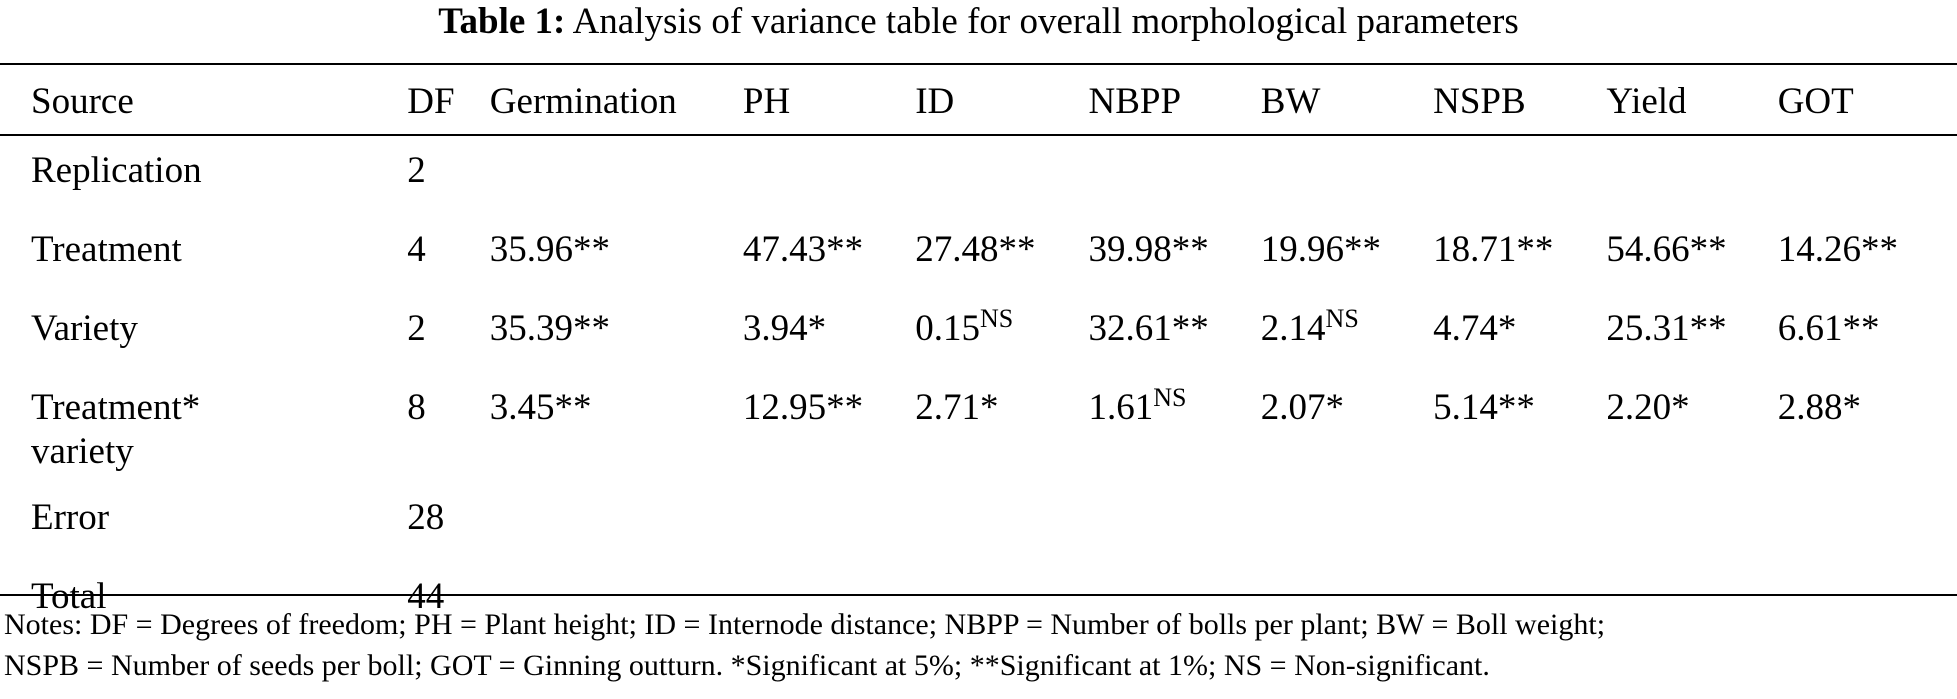 The image size is (1957, 699). What do you see at coordinates (935, 101) in the screenshot?
I see `header-id: ID` at bounding box center [935, 101].